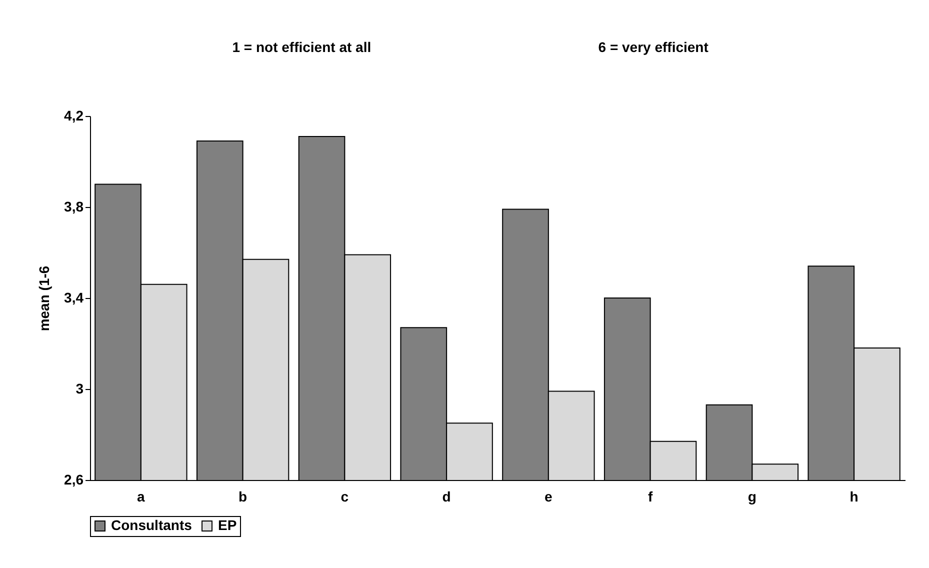  What do you see at coordinates (227, 525) in the screenshot?
I see `legend-label: EP` at bounding box center [227, 525].